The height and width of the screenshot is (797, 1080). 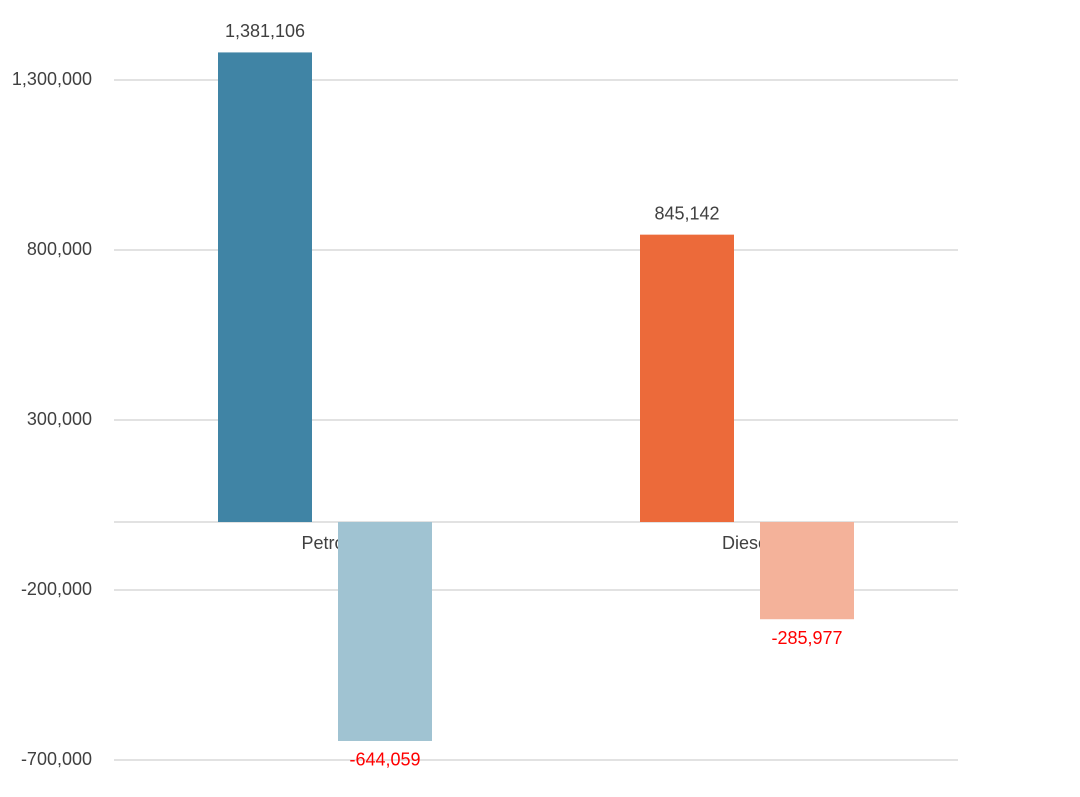 What do you see at coordinates (265, 31) in the screenshot?
I see `value-label: 1,381,106` at bounding box center [265, 31].